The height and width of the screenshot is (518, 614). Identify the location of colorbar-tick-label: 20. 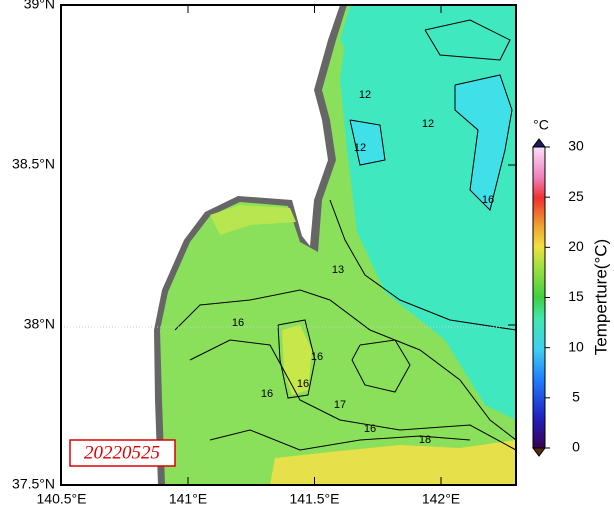
(576, 246).